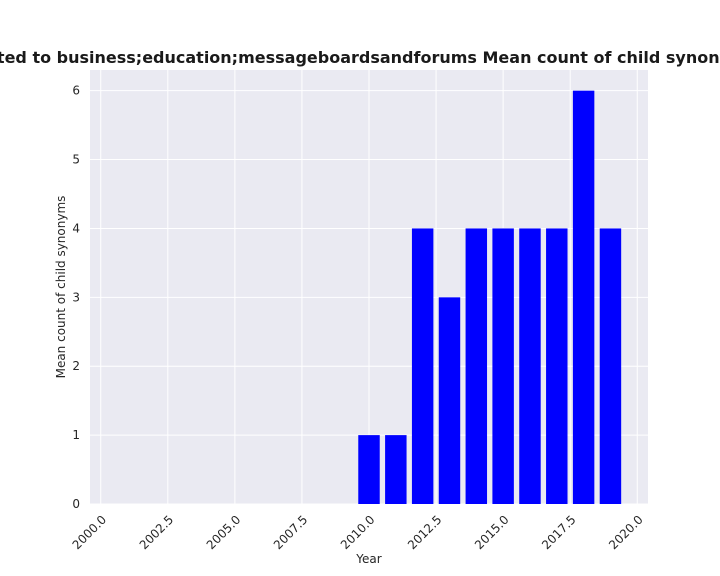 The width and height of the screenshot is (720, 576). I want to click on y-tick-label: 0, so click(76, 504).